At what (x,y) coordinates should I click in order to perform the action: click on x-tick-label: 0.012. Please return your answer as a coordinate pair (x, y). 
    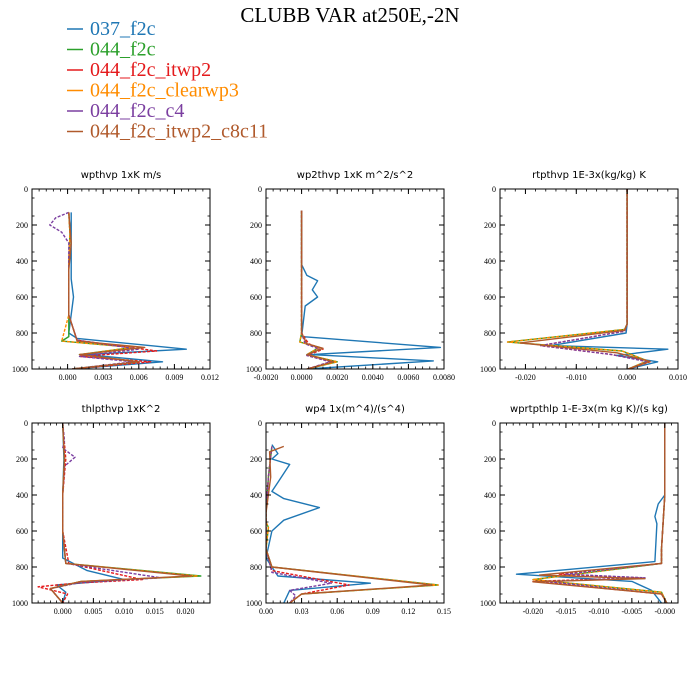
    Looking at the image, I should click on (210, 377).